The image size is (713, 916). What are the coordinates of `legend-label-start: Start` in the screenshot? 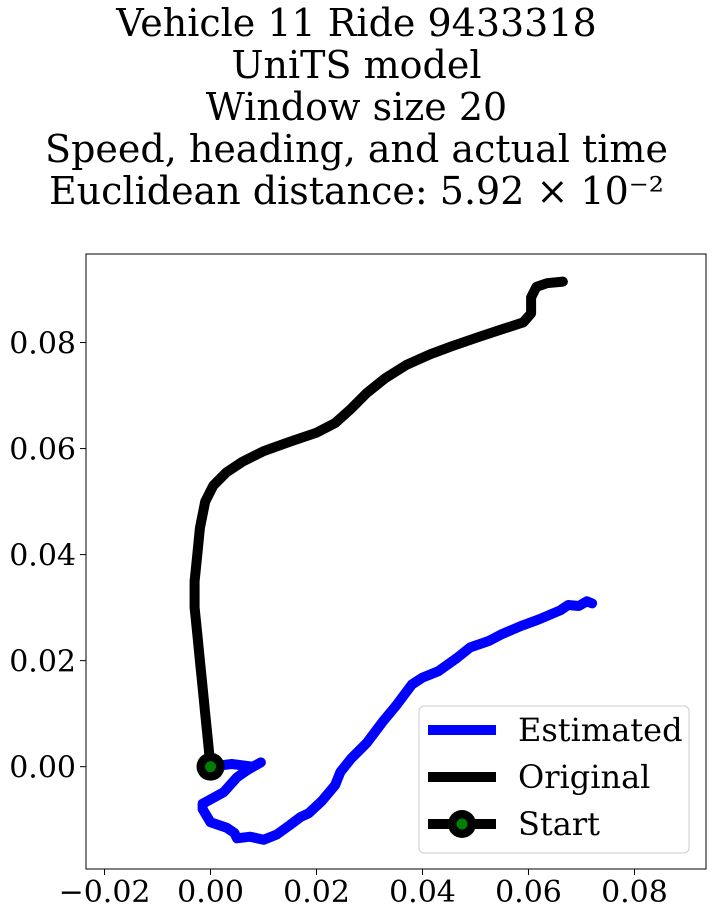 It's located at (559, 824).